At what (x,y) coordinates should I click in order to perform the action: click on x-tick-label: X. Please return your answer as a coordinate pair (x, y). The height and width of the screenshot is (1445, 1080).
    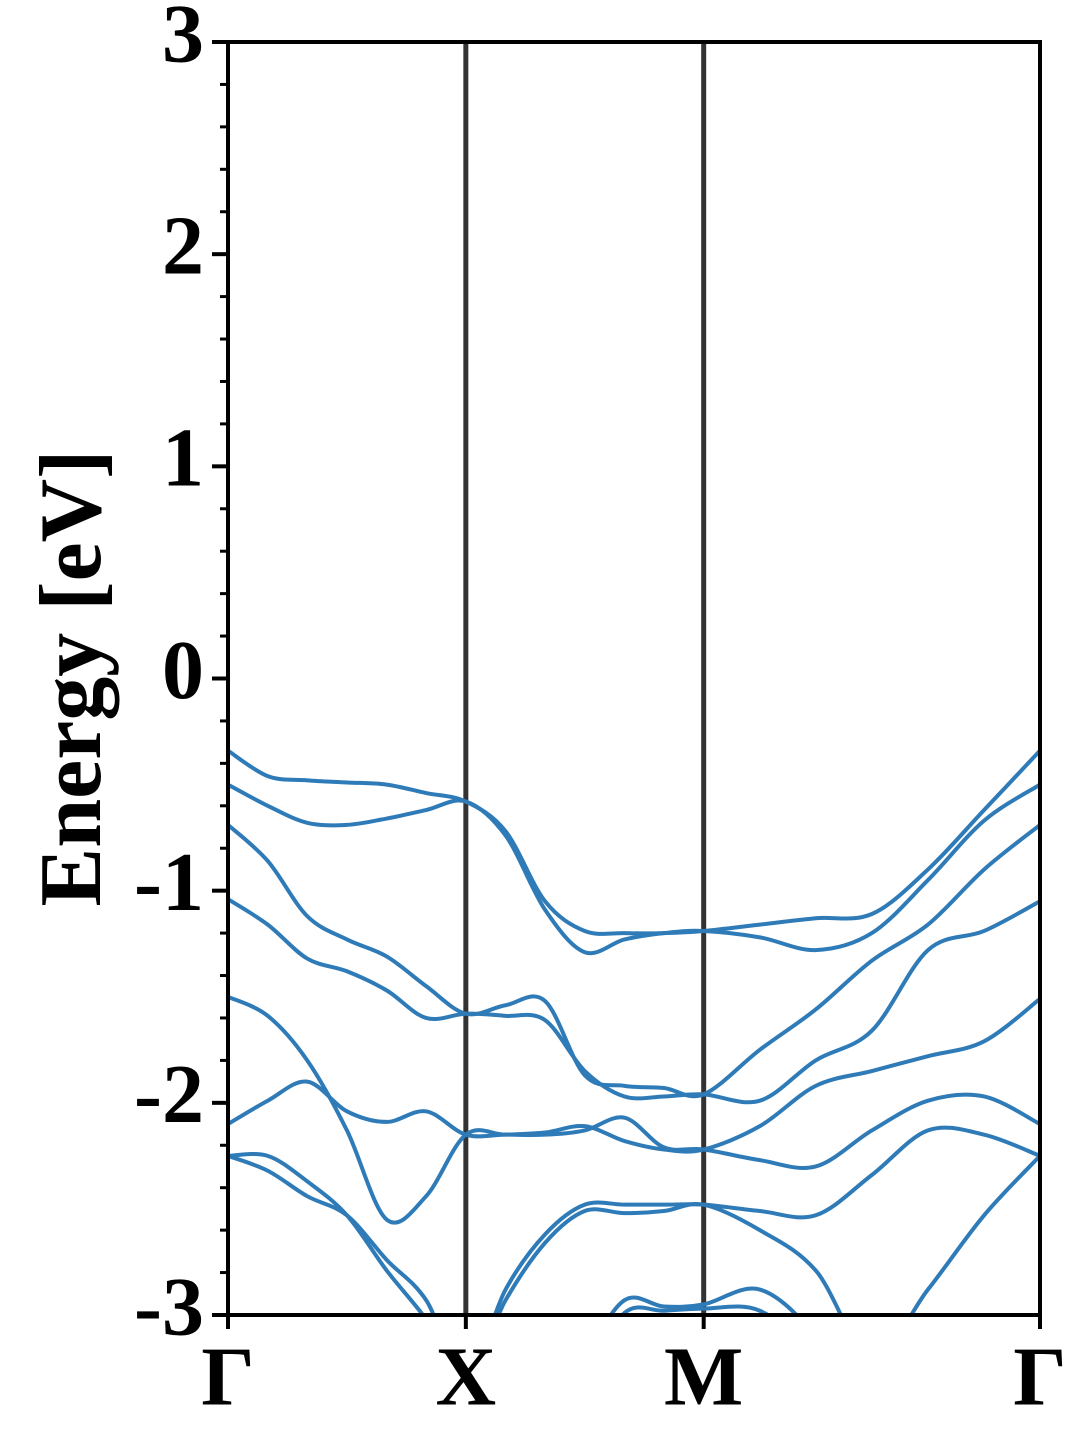
    Looking at the image, I should click on (466, 1376).